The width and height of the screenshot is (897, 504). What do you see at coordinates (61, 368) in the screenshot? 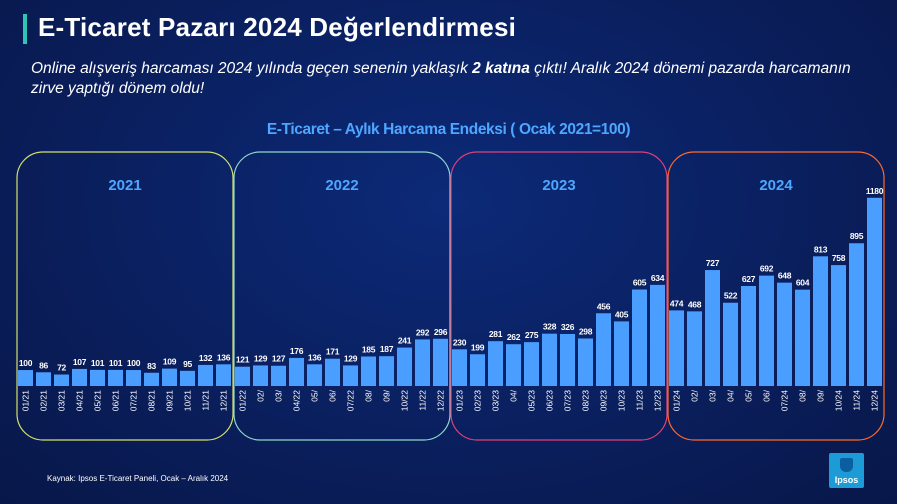
I see `bar-value-label: 72` at bounding box center [61, 368].